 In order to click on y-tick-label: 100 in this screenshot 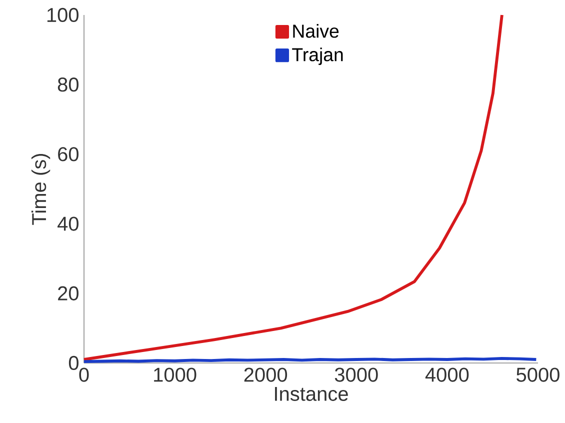, I will do `click(62, 15)`.